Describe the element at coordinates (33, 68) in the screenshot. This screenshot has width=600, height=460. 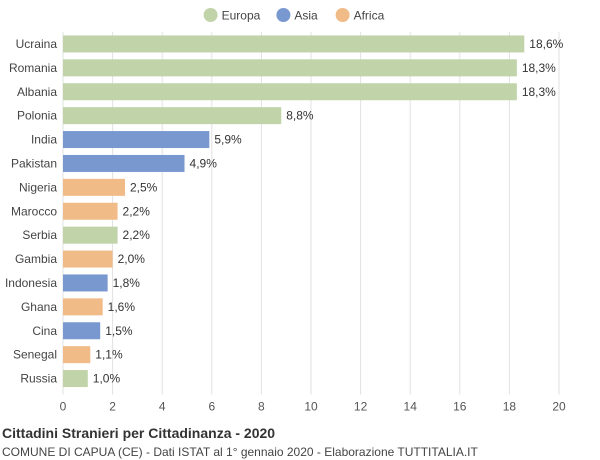
I see `category-label: Romania` at that location.